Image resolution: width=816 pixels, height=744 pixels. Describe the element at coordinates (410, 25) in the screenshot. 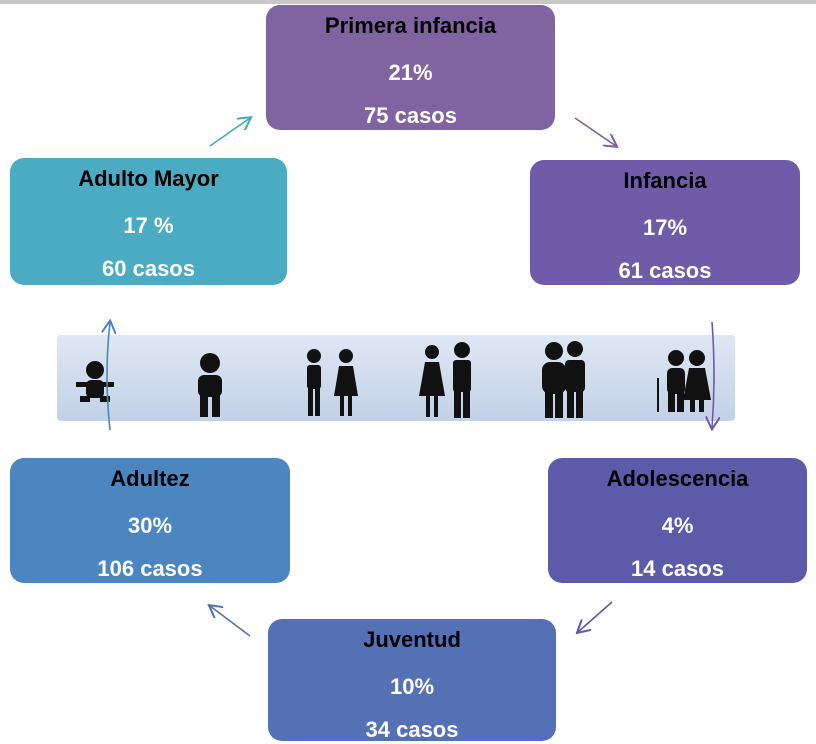

I see `node-title: Primera infancia` at that location.